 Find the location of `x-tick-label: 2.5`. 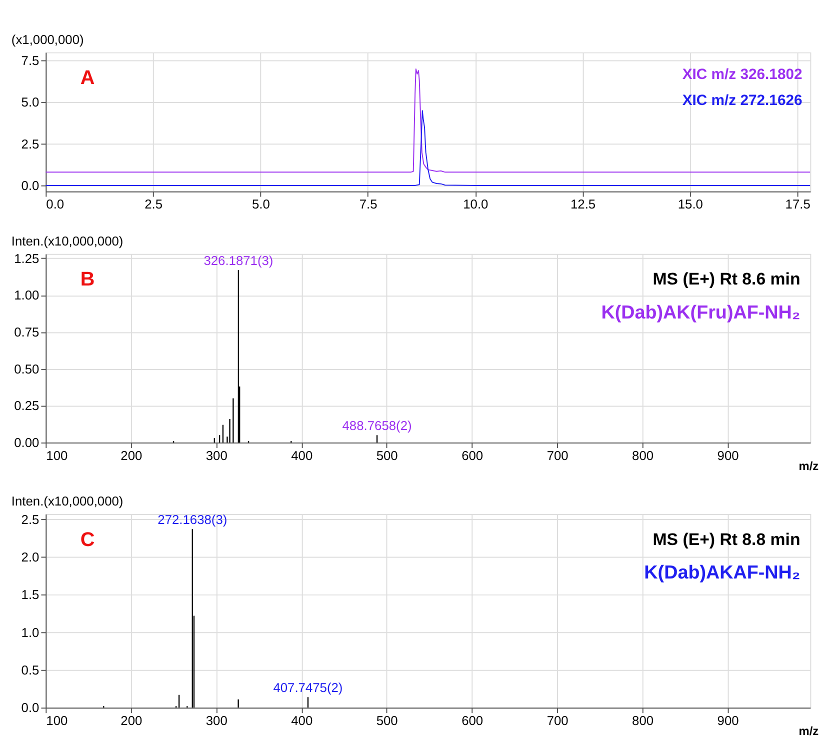

x-tick-label: 2.5 is located at coordinates (153, 204).